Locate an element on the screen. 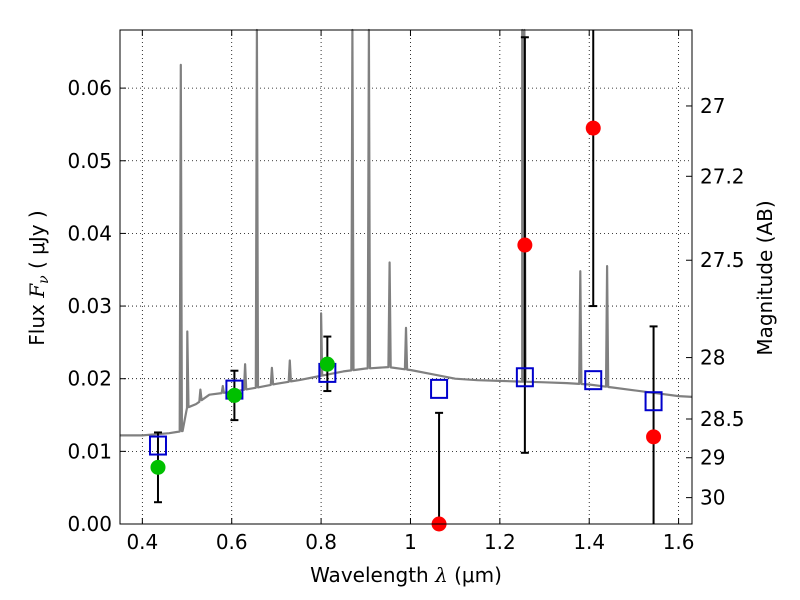 The height and width of the screenshot is (600, 800). y2-tick-label: 27 is located at coordinates (712, 106).